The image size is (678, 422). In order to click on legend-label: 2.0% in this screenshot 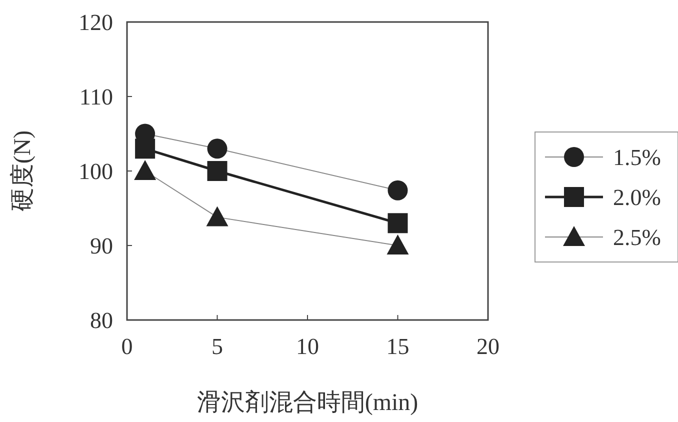, I will do `click(637, 197)`.